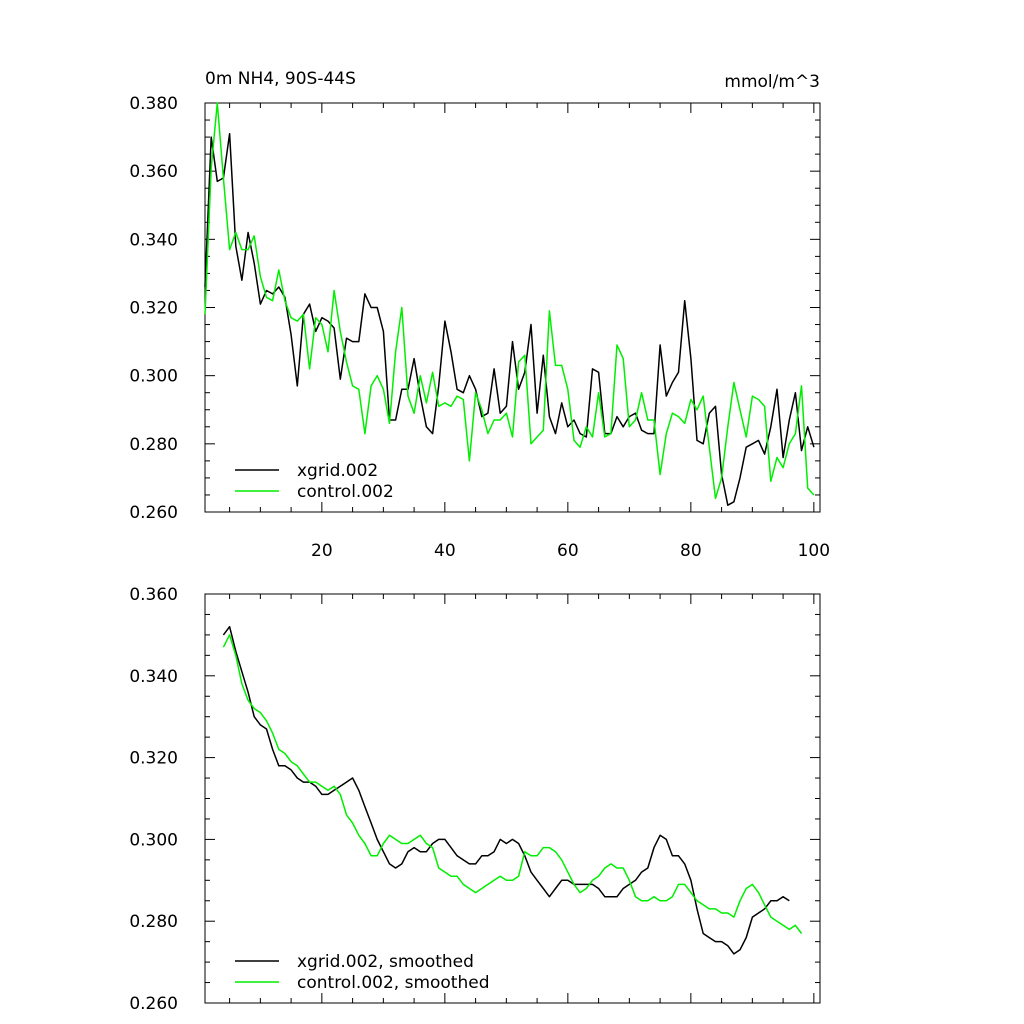 The image size is (1024, 1024). I want to click on x-tick-label: 80, so click(691, 551).